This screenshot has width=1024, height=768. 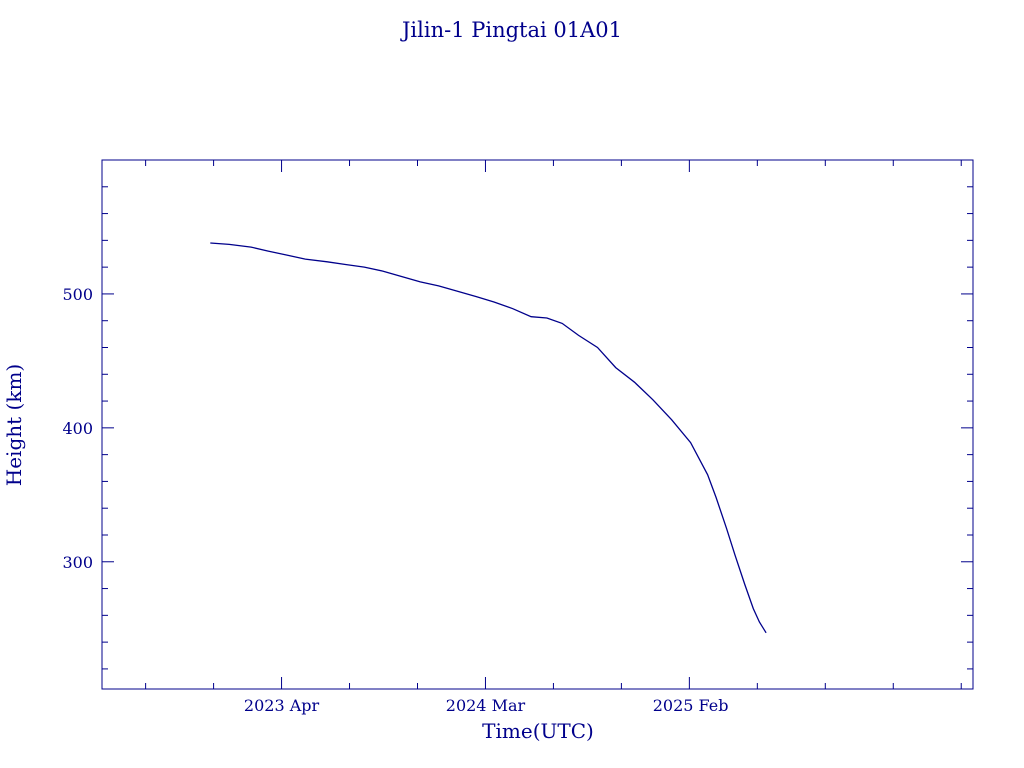 What do you see at coordinates (77, 294) in the screenshot?
I see `y-tick-label: 500` at bounding box center [77, 294].